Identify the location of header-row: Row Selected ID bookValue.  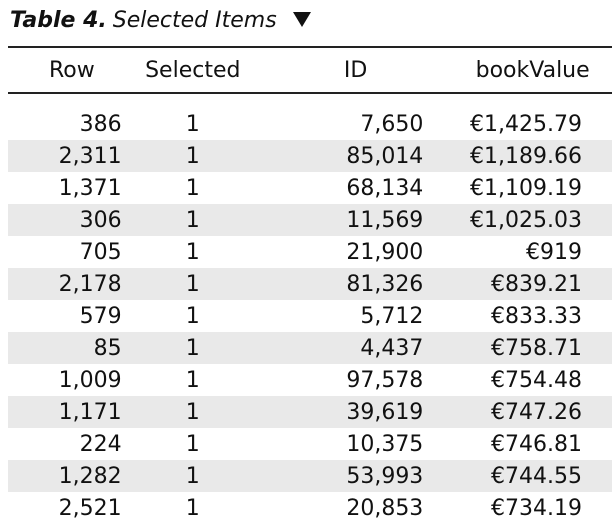
(310, 70).